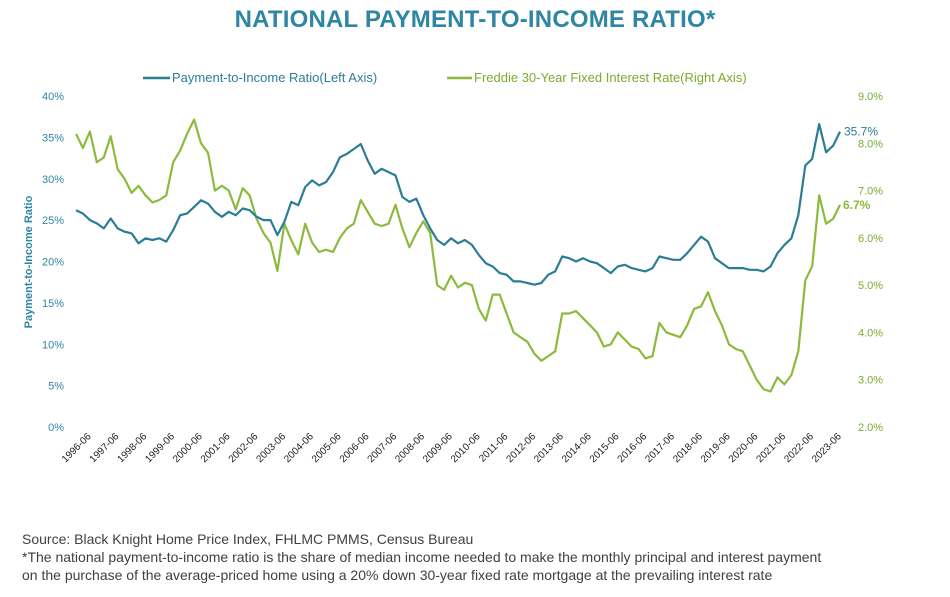 The image size is (950, 597). I want to click on y-right-tick-label: 2.0%, so click(870, 428).